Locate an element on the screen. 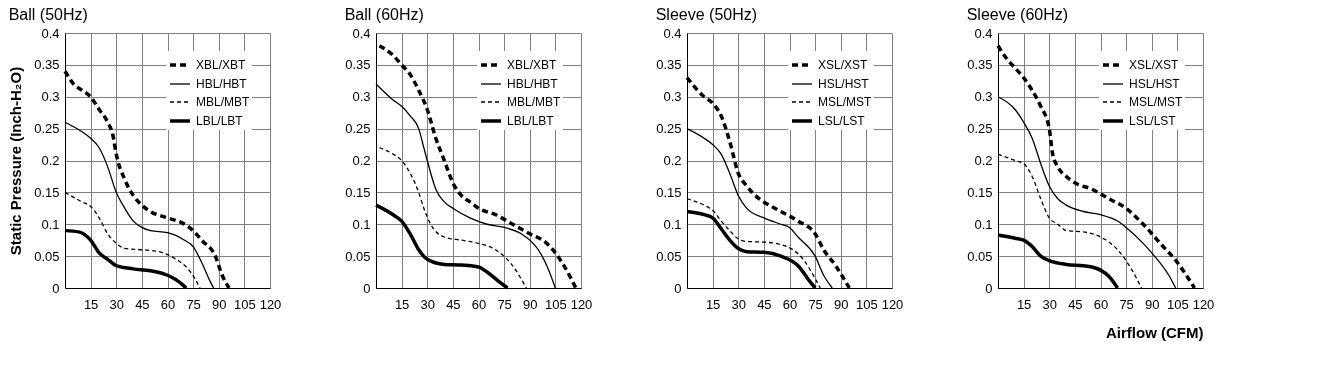  x-axis-title: Airflow (CFM) is located at coordinates (1155, 332).